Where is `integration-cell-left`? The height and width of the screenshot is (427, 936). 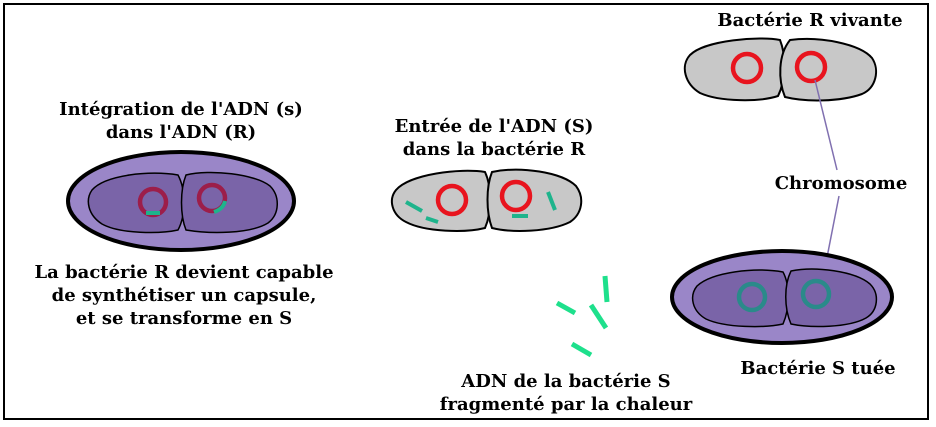 integration-cell-left is located at coordinates (136, 203).